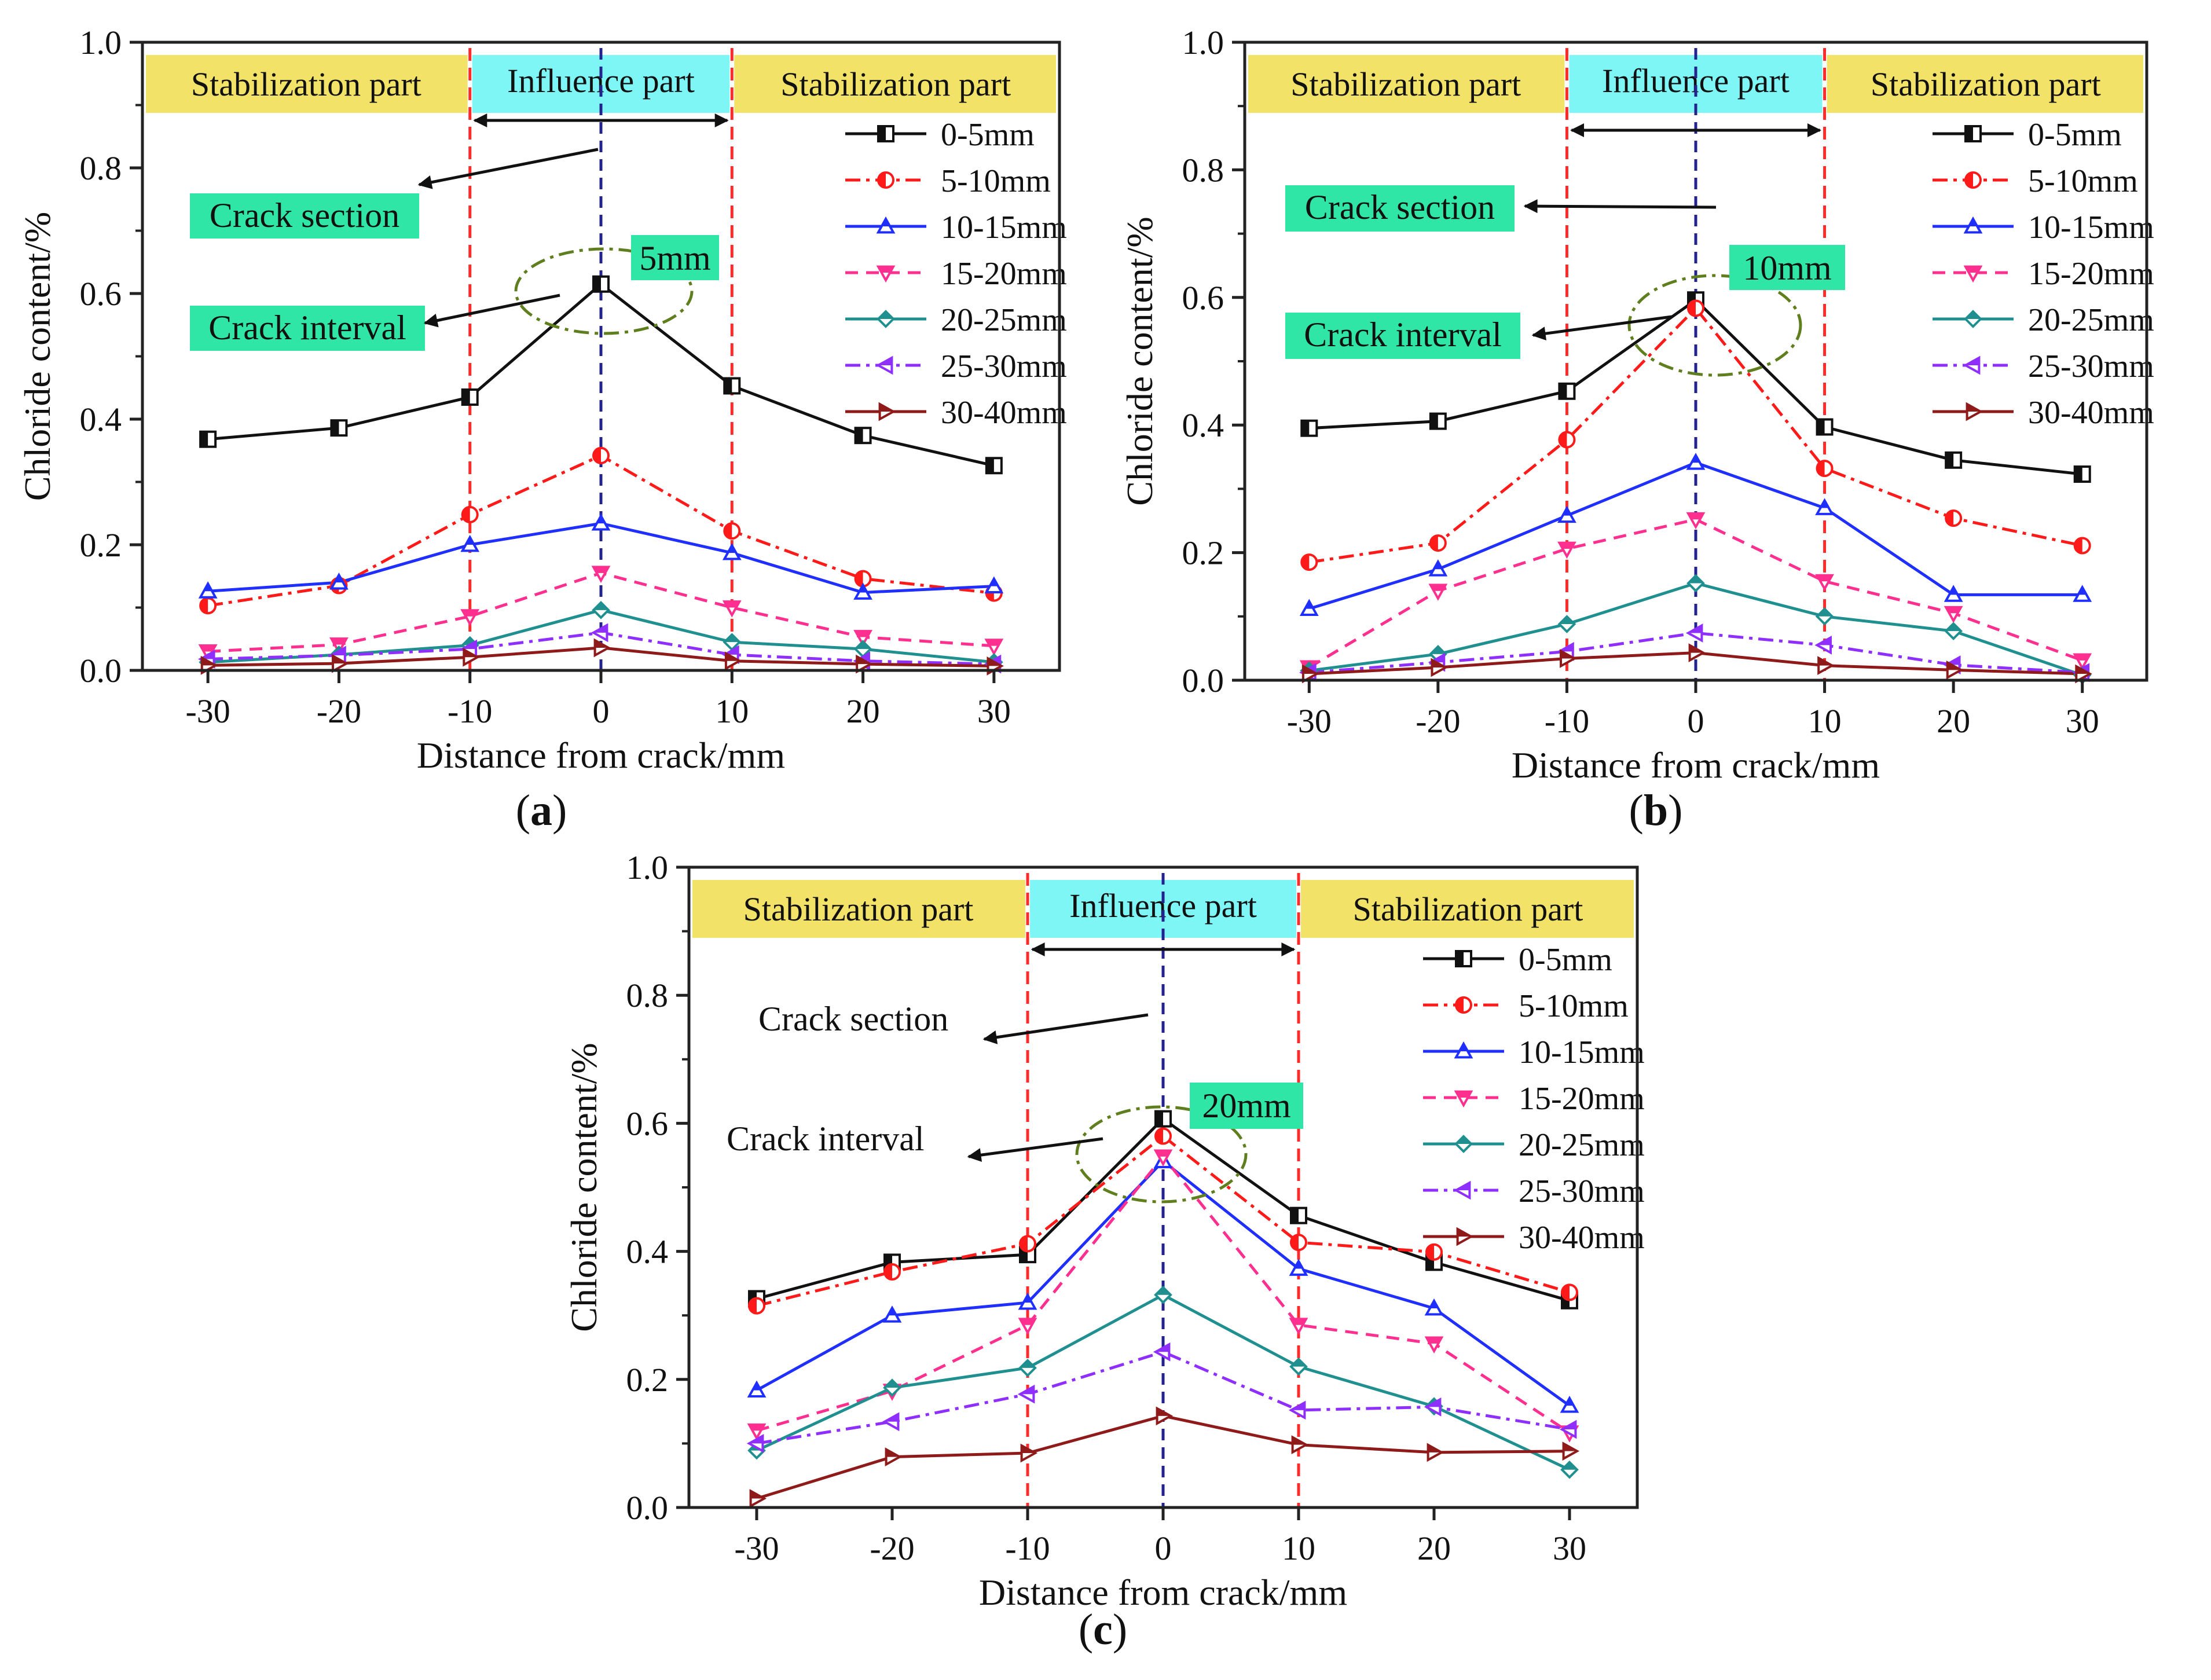 The image size is (2211, 1680). Describe the element at coordinates (1972, 362) in the screenshot. I see `legend-marker-25-30mm-half` at that location.